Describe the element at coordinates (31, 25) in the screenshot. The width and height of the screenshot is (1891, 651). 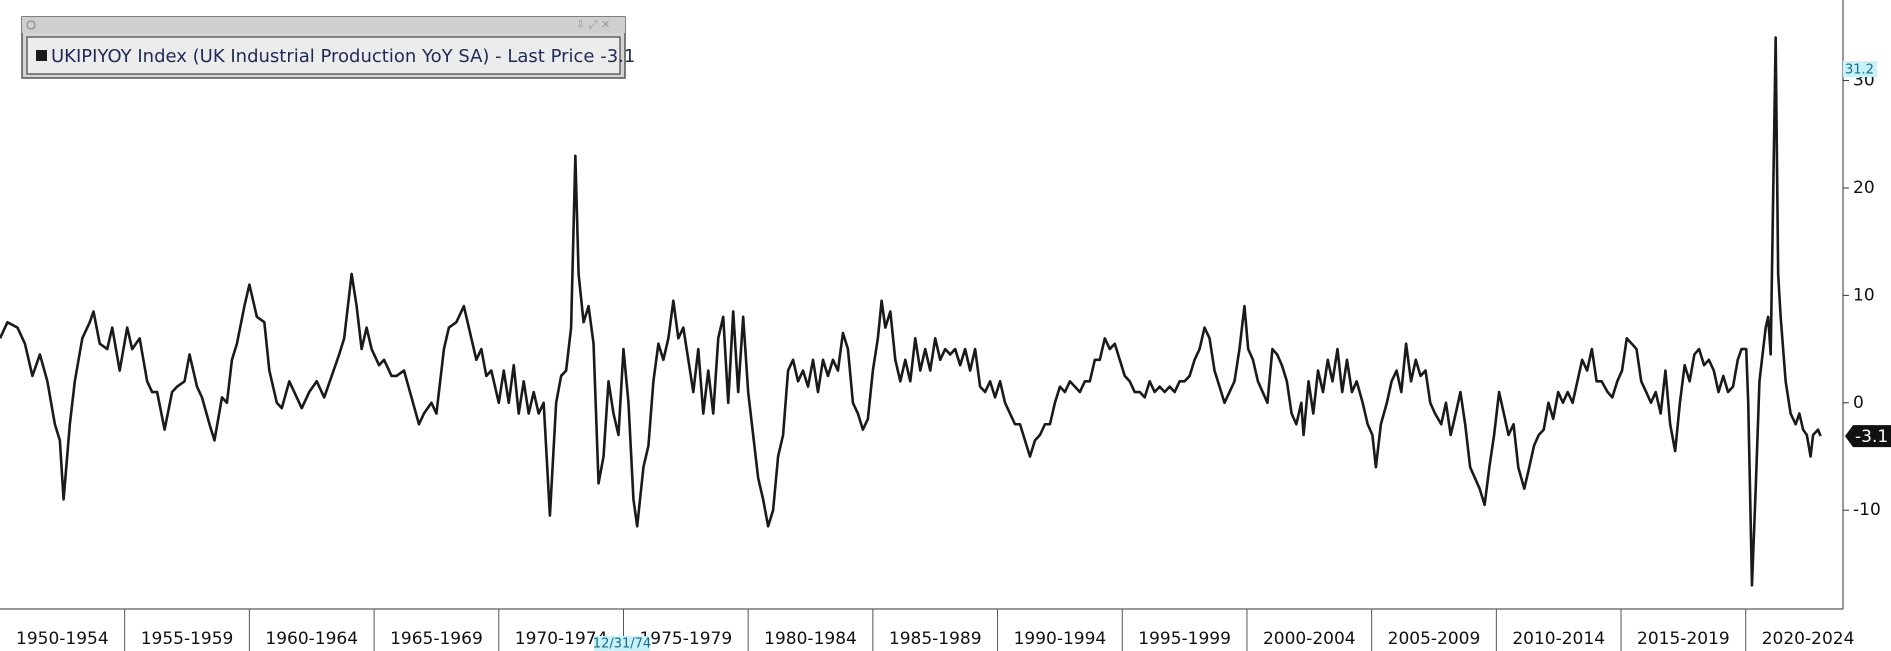
I see `gear-icon` at that location.